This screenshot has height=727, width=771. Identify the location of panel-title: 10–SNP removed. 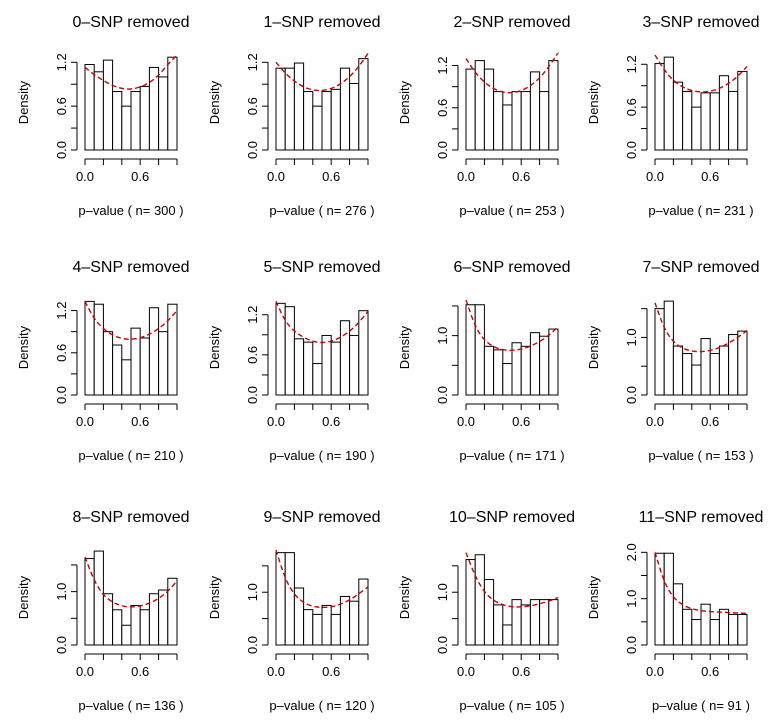
(512, 517).